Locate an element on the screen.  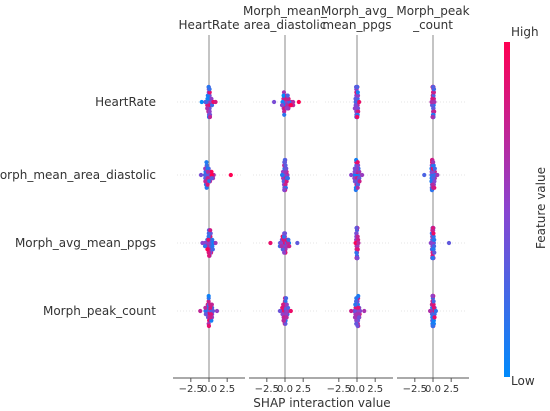
x-axes: −2.50.0 2.5 −2.50.0 2.5 −2.50.0 2.5 −2.50.0 2.5 is located at coordinates (321, 386).